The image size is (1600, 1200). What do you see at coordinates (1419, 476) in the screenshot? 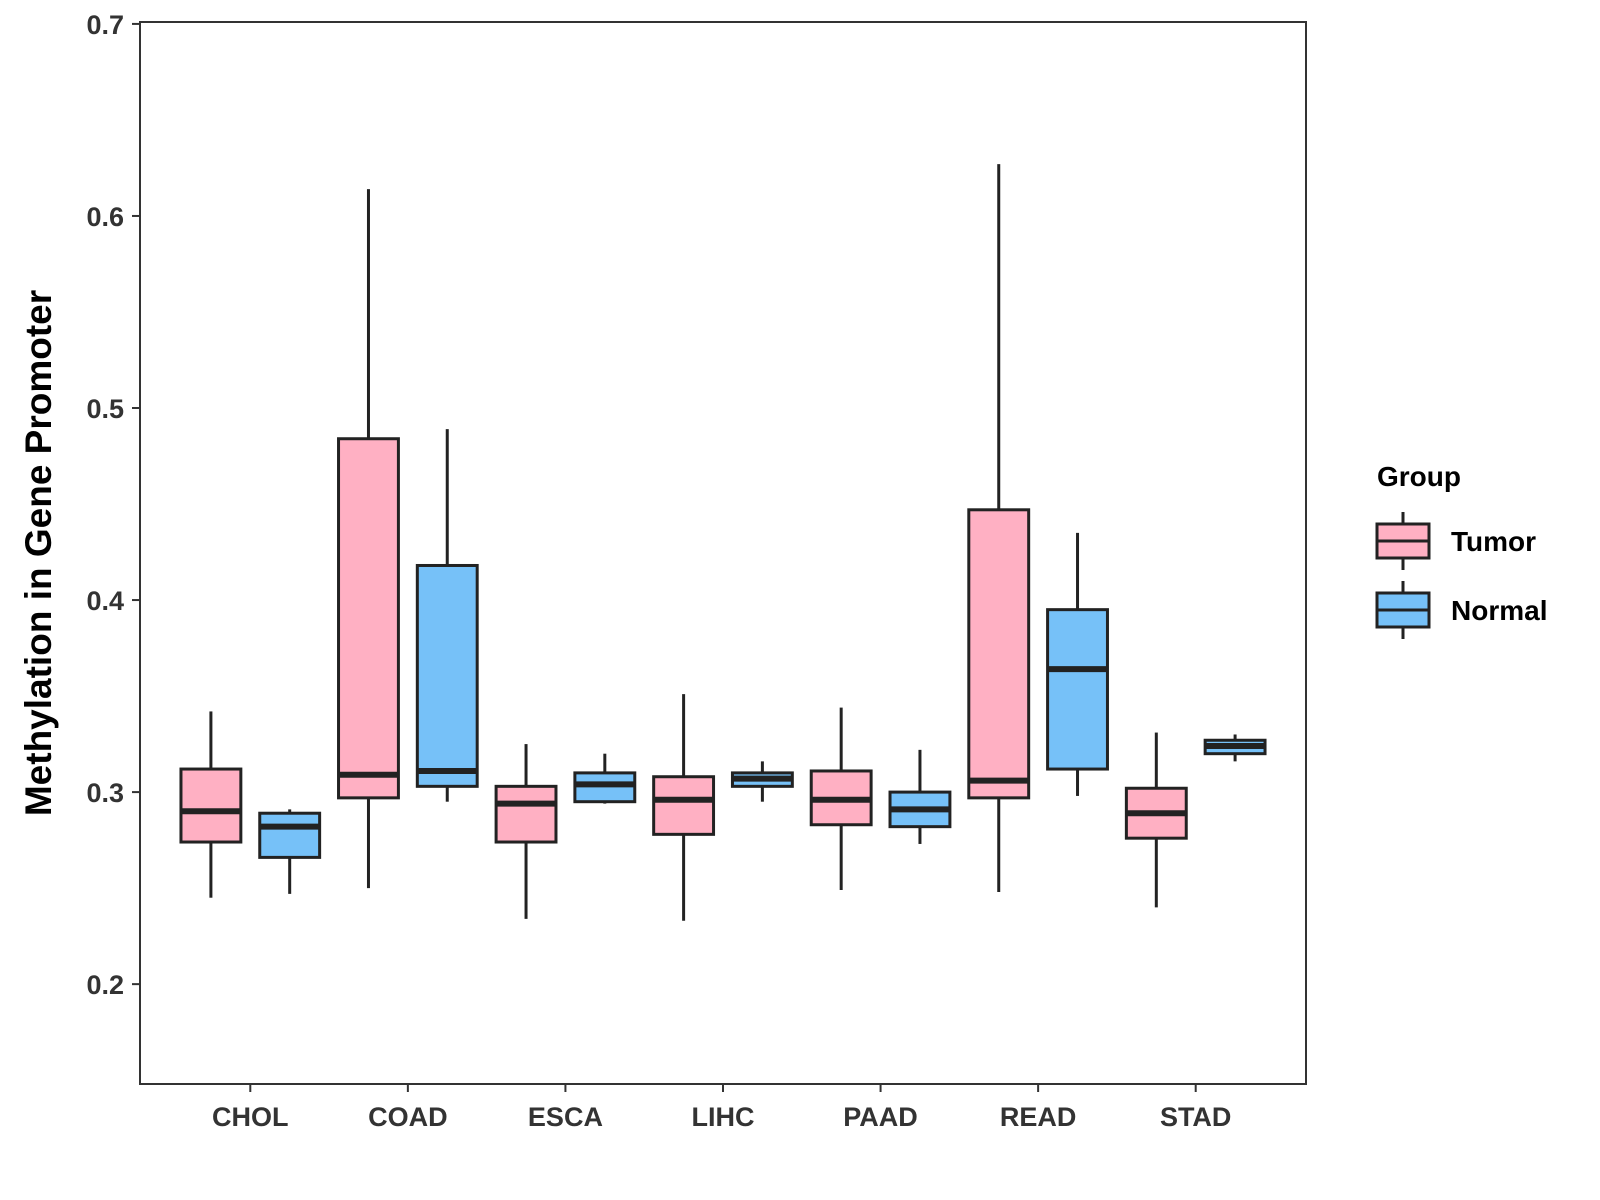
I see `legend-title: Group` at bounding box center [1419, 476].